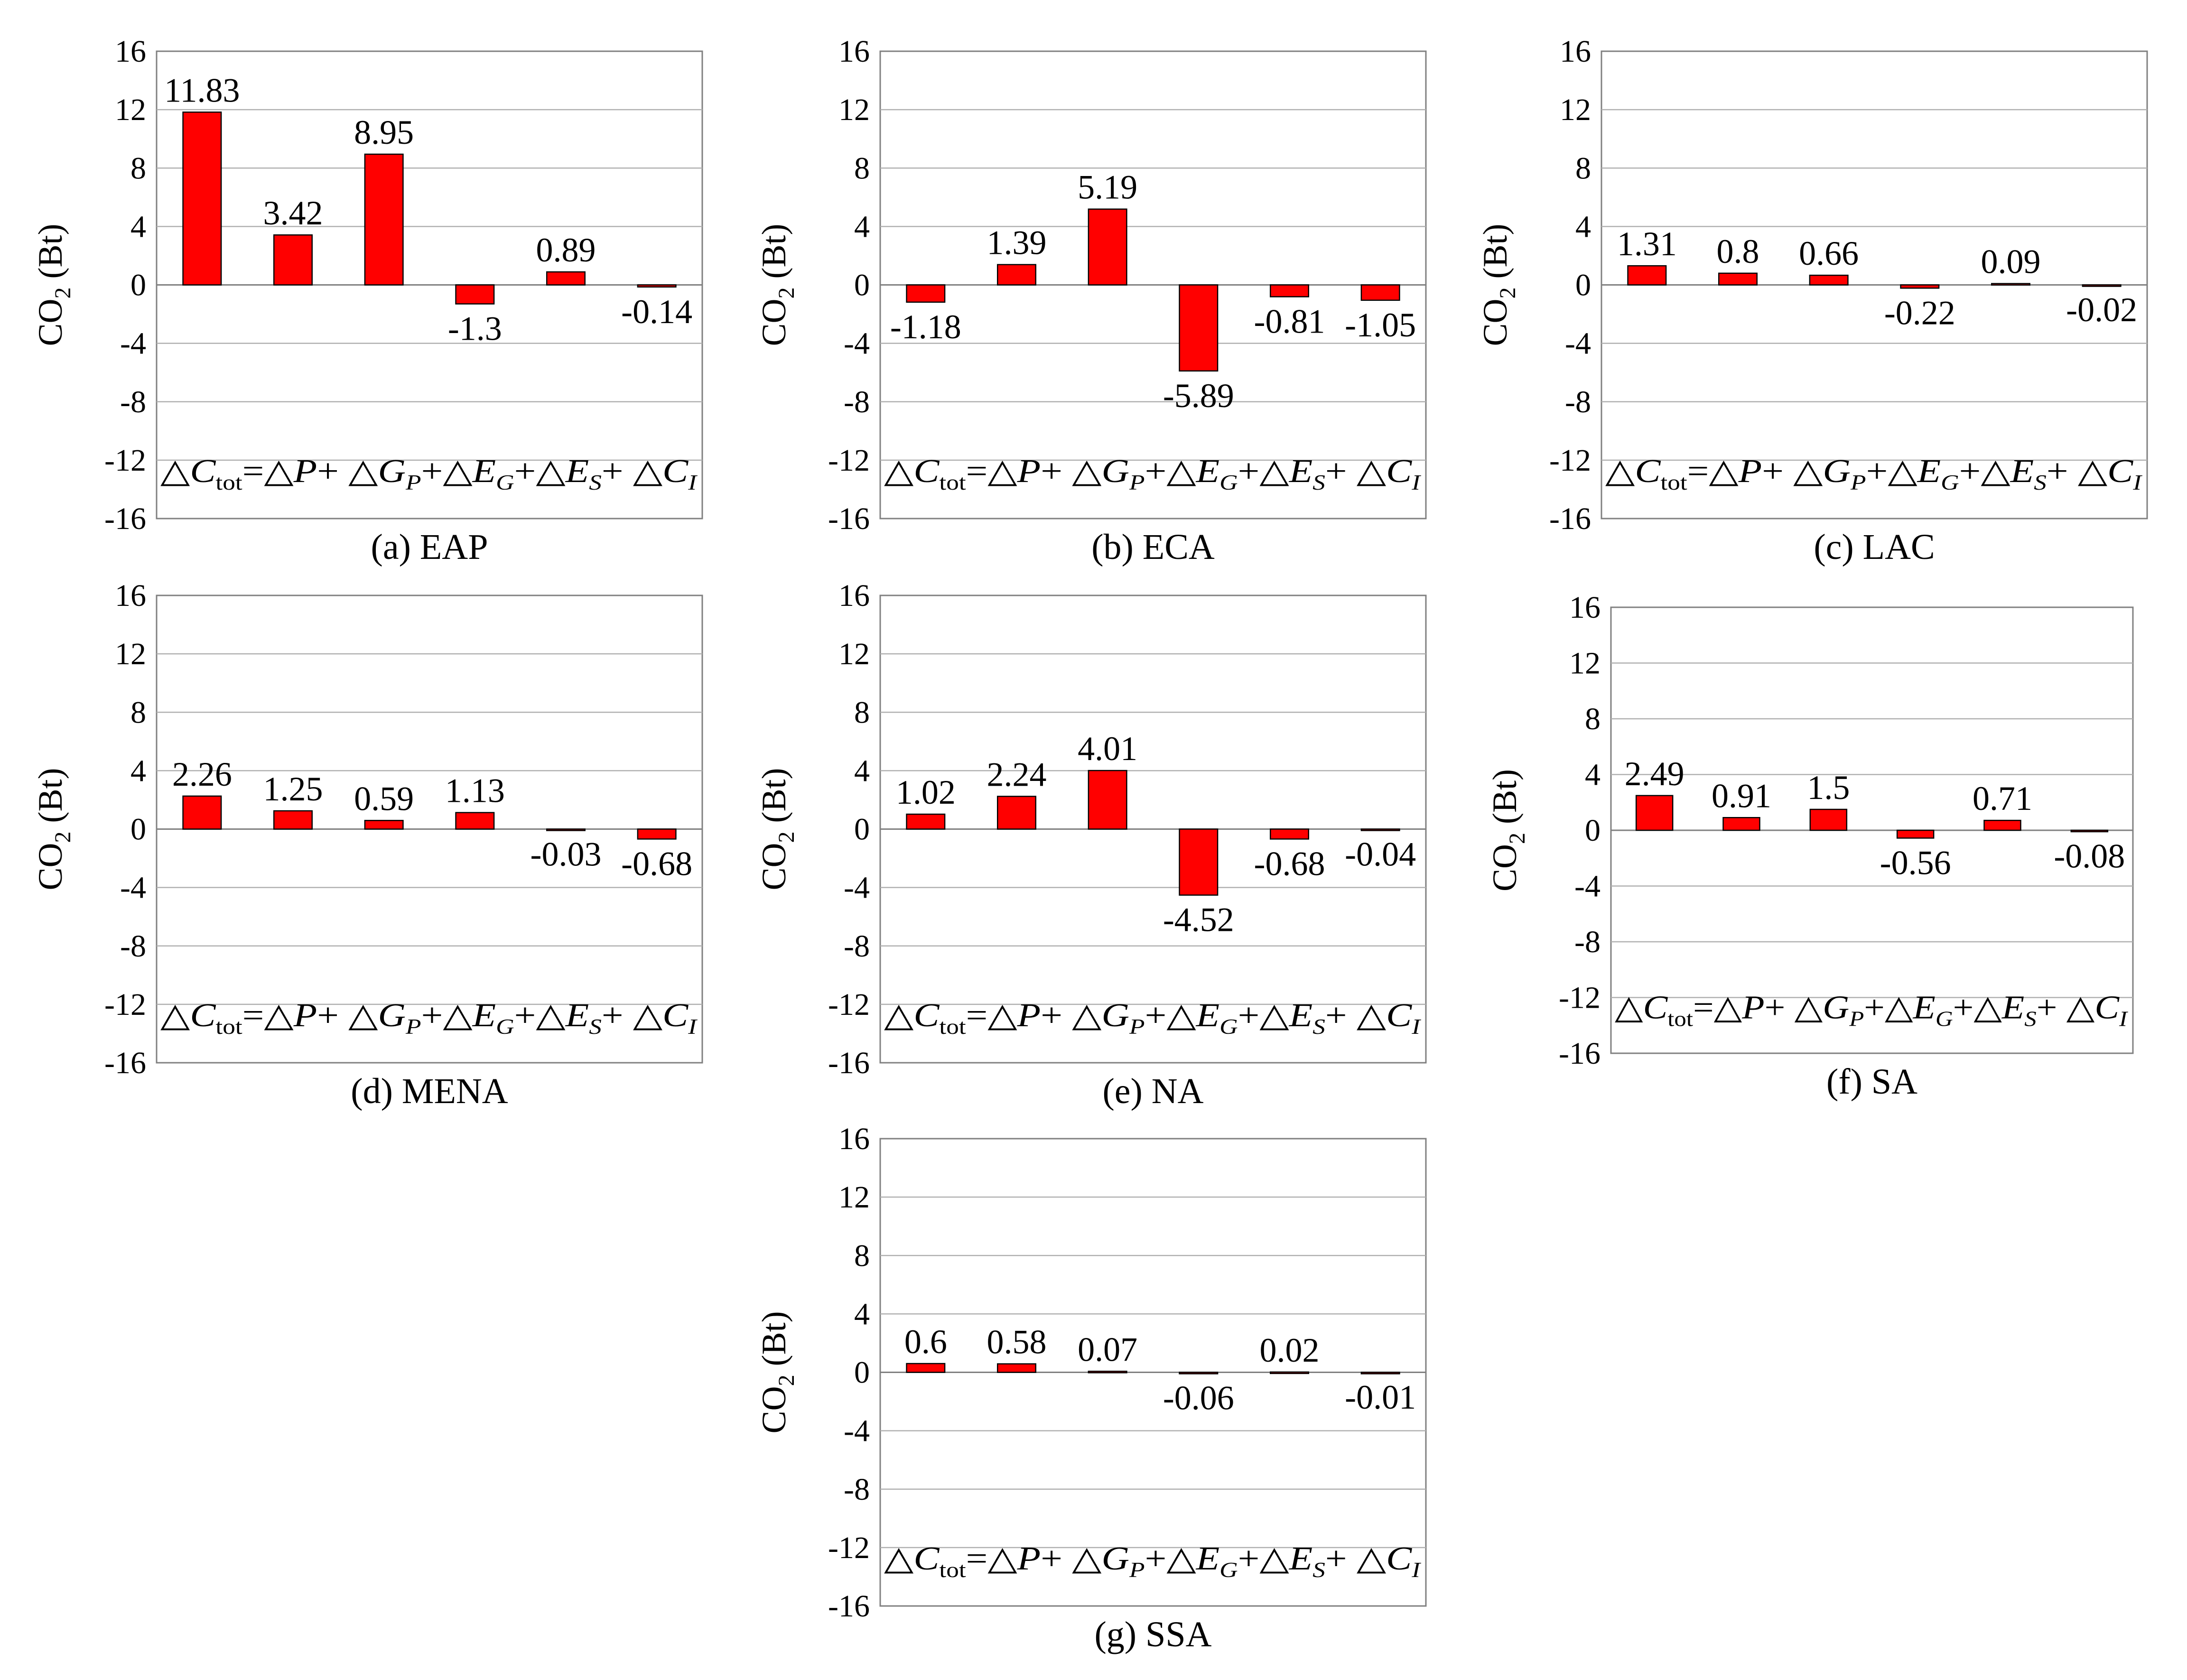 The image size is (2187, 1680). Describe the element at coordinates (1647, 244) in the screenshot. I see `data-label: 1.31` at that location.